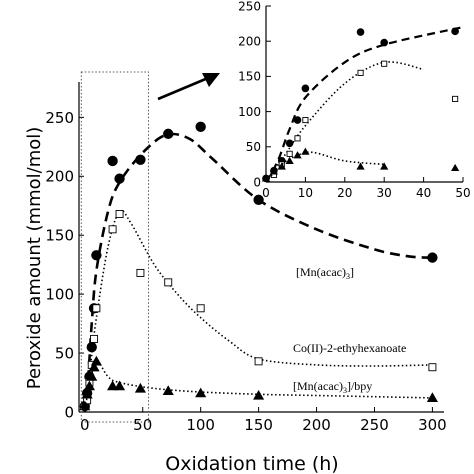  Describe the element at coordinates (249, 42) in the screenshot. I see `inset-y-tick-label: 200` at that location.